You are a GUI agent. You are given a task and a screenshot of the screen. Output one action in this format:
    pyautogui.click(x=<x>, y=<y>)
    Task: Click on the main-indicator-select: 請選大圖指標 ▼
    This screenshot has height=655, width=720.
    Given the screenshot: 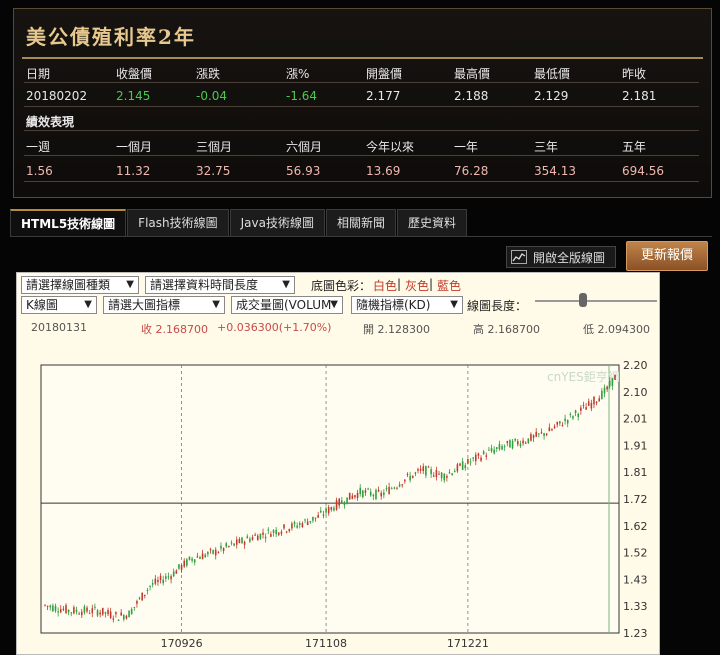 What is the action you would take?
    pyautogui.click(x=164, y=305)
    